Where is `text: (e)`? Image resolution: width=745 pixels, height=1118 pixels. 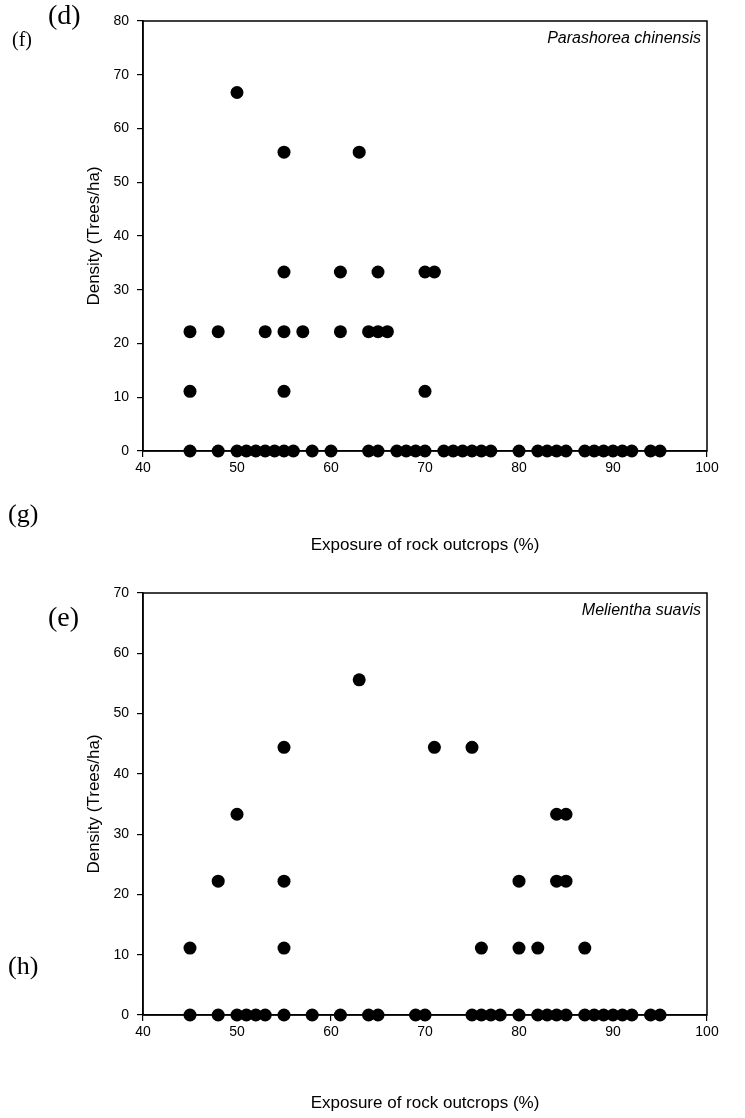 text: (e) is located at coordinates (64, 617).